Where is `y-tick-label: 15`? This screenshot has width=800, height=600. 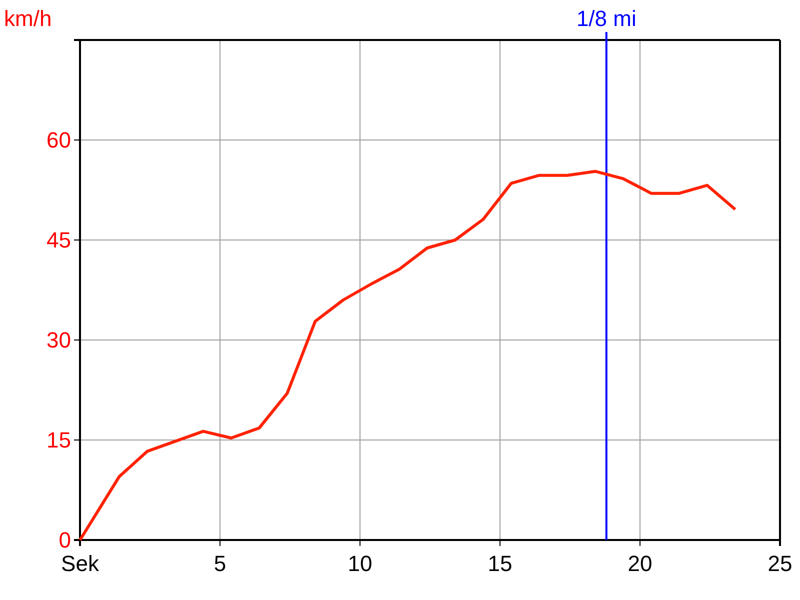 y-tick-label: 15 is located at coordinates (58, 440).